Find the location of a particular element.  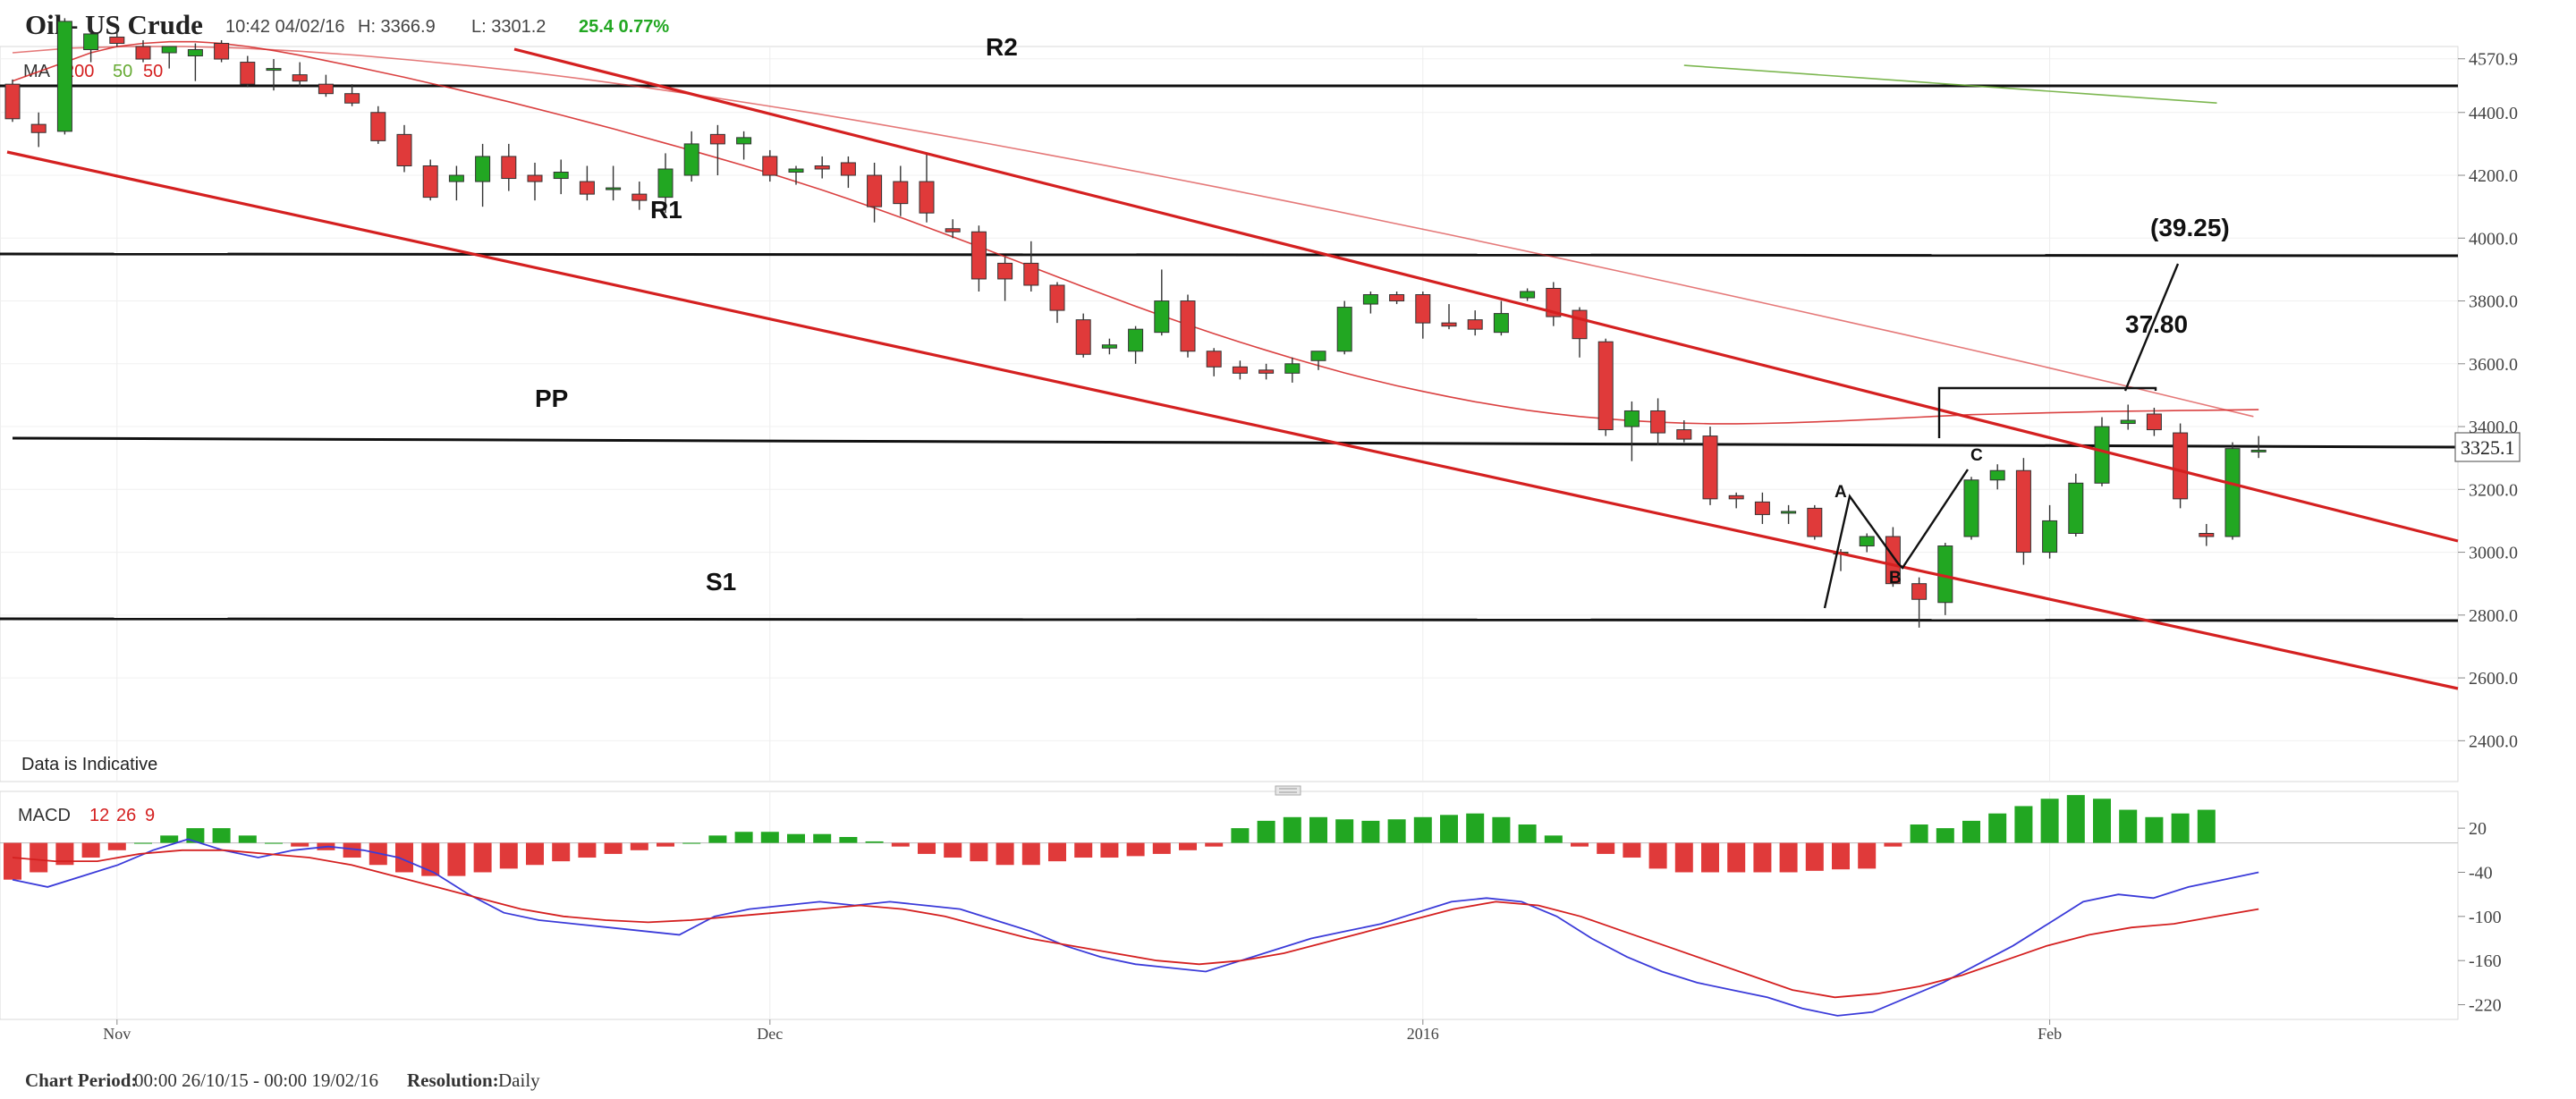

macd-line is located at coordinates (1135, 927).